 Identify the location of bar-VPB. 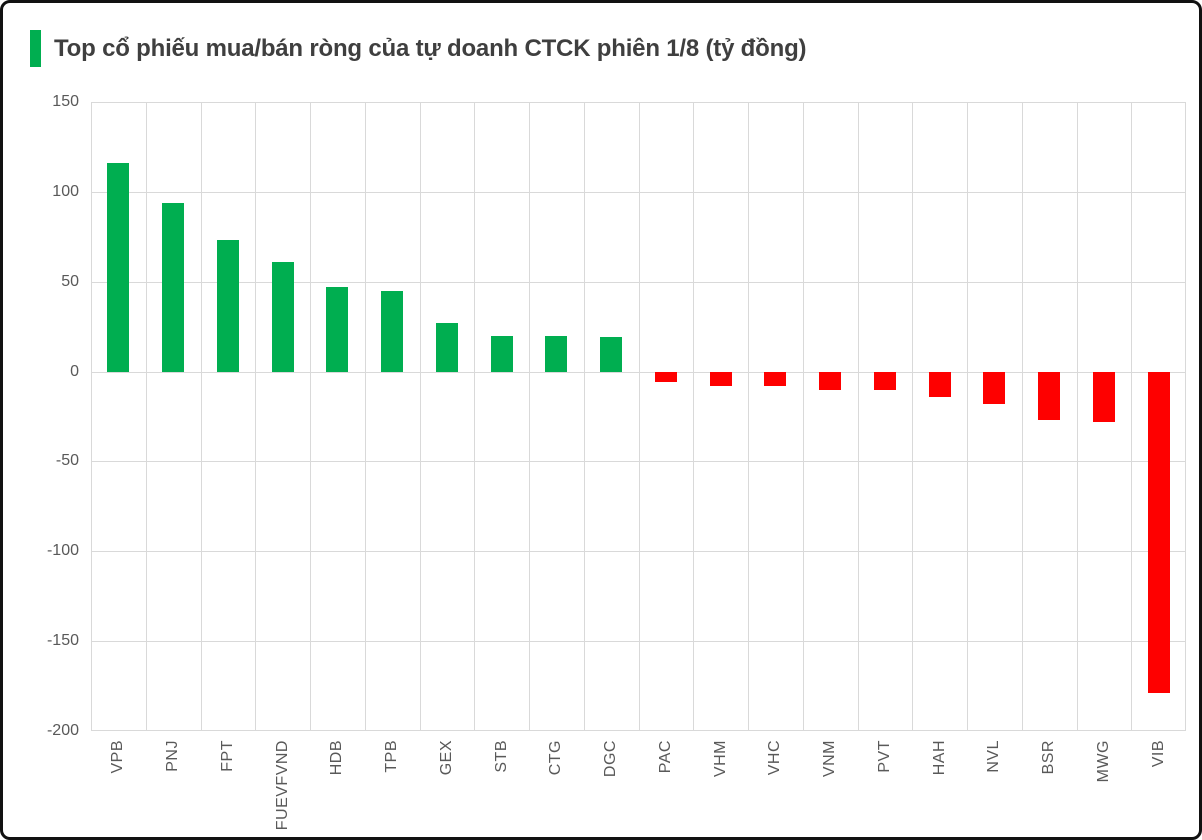
(118, 267).